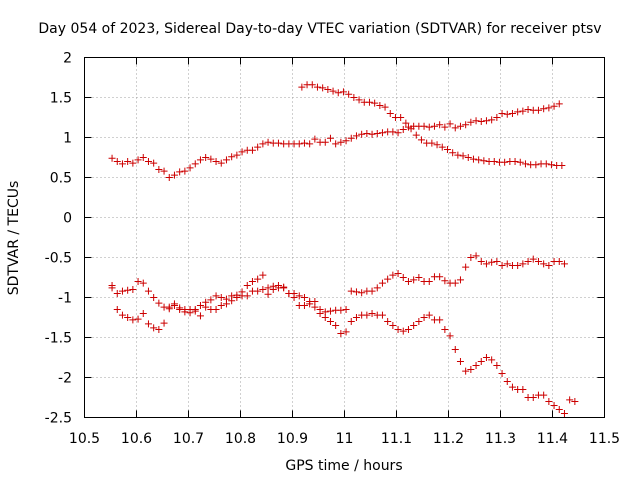 The image size is (640, 480). I want to click on y-axis-label: SDTVAR / TECUs, so click(14, 238).